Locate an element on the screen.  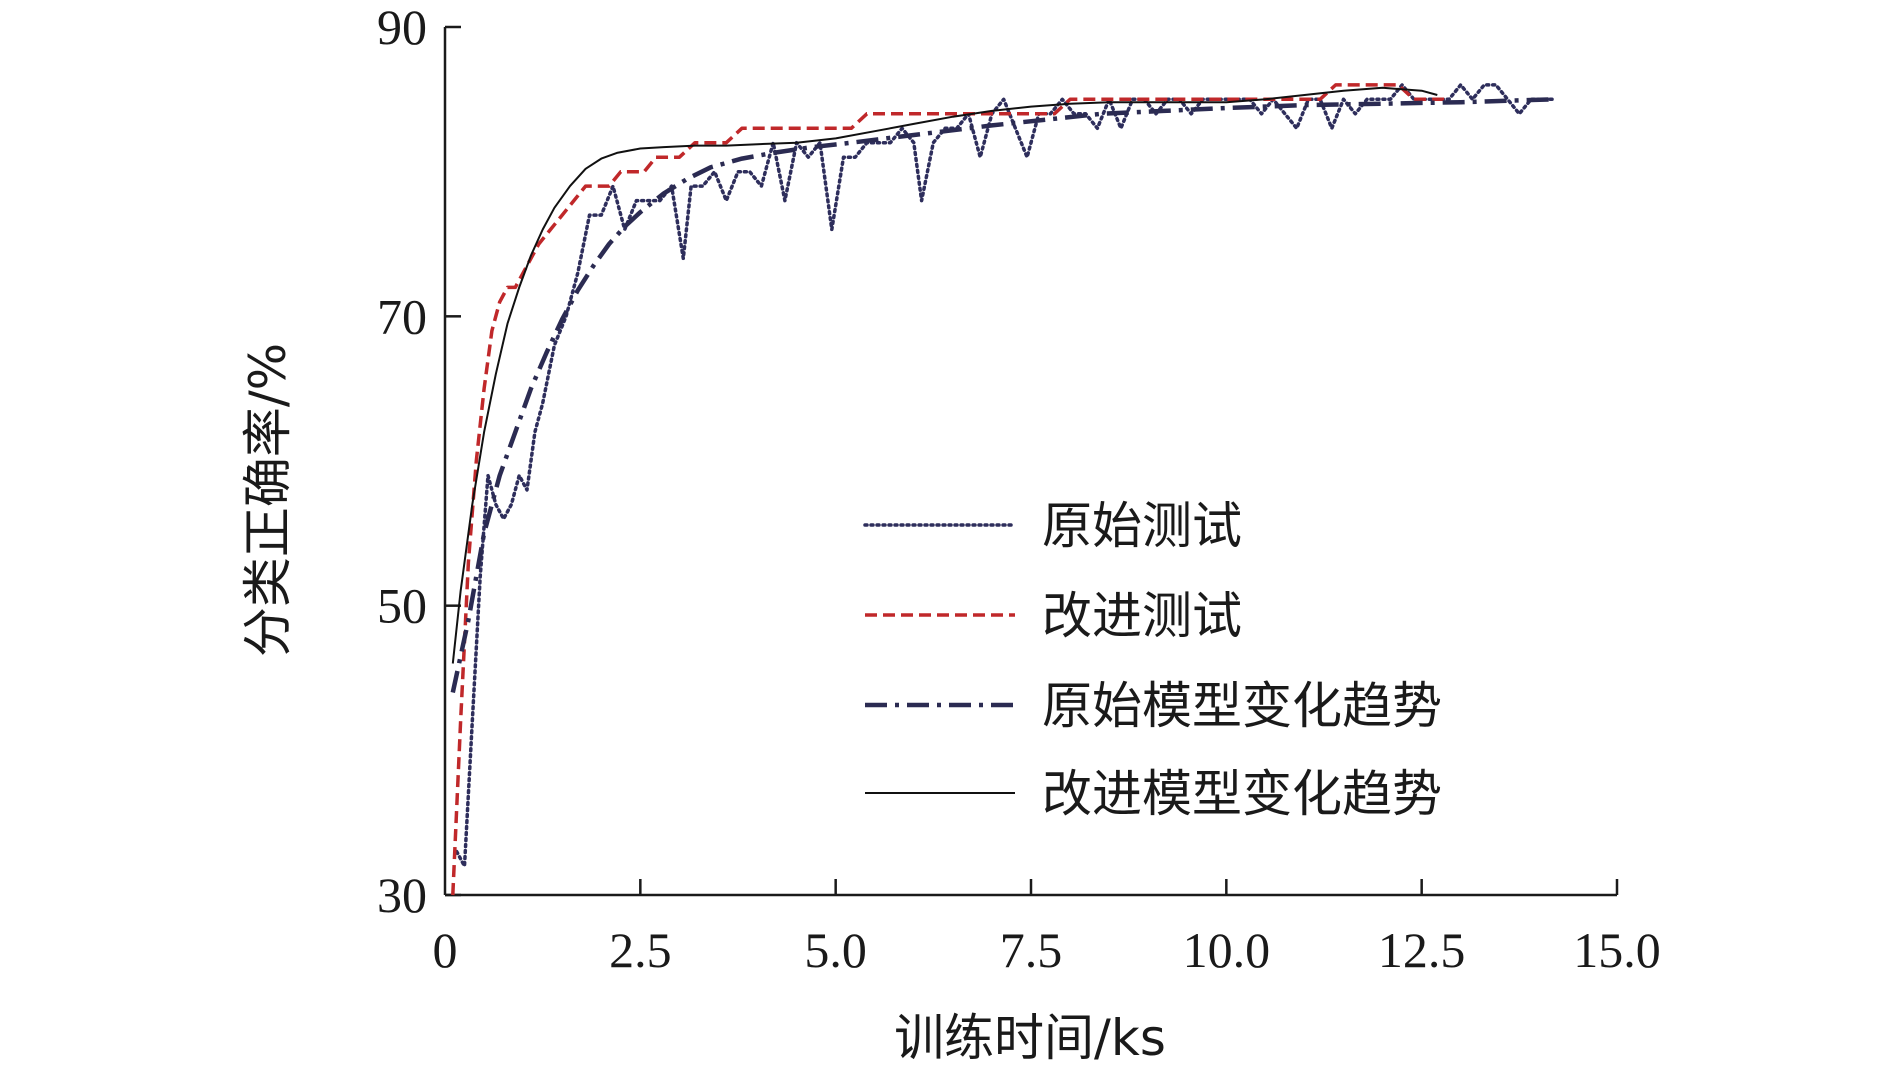
x-tick-label: 2.5 is located at coordinates (640, 950).